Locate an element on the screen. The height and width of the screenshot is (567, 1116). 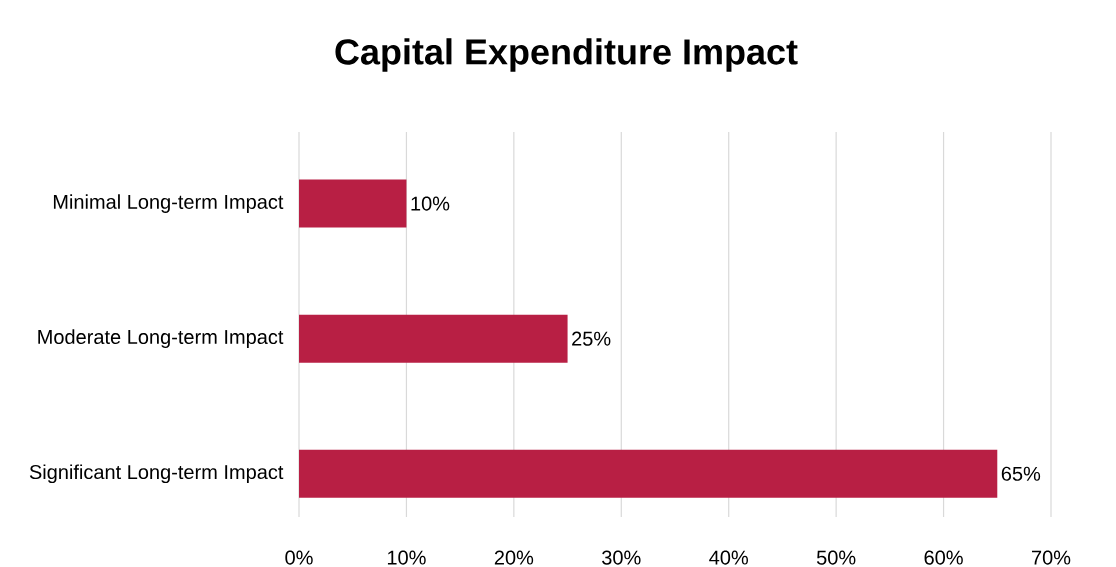
y-tick-label: Significant Long-term Impact is located at coordinates (156, 474).